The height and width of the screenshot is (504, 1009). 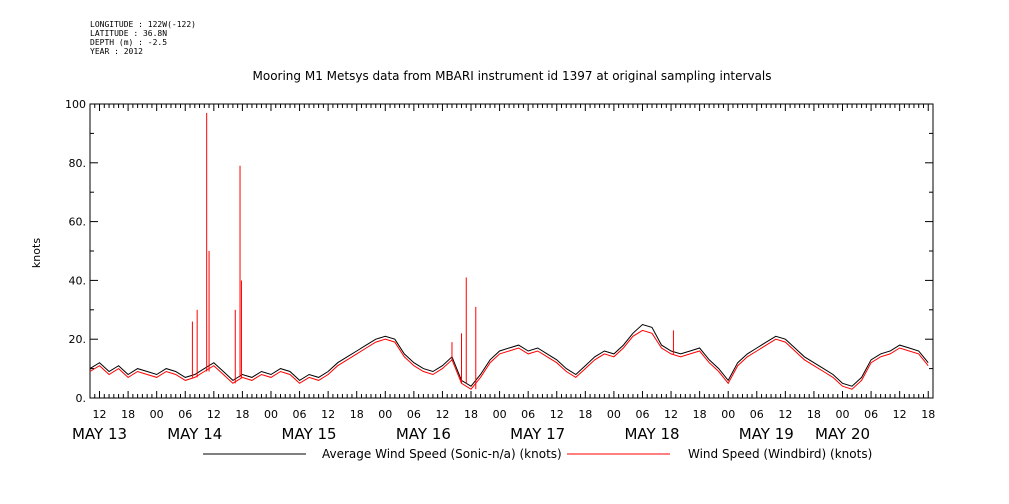 What do you see at coordinates (842, 434) in the screenshot?
I see `x-date-label: MAY 20` at bounding box center [842, 434].